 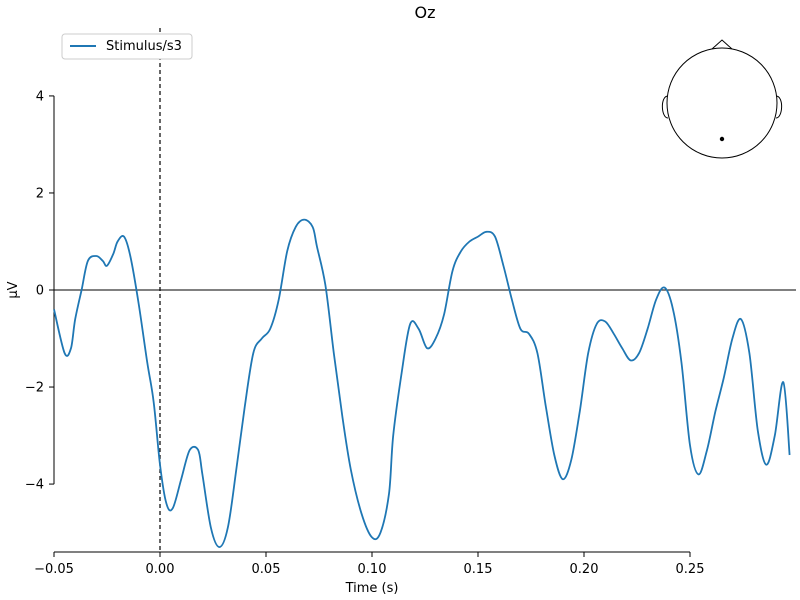 I want to click on x-tick-label: 0.20, so click(x=584, y=569).